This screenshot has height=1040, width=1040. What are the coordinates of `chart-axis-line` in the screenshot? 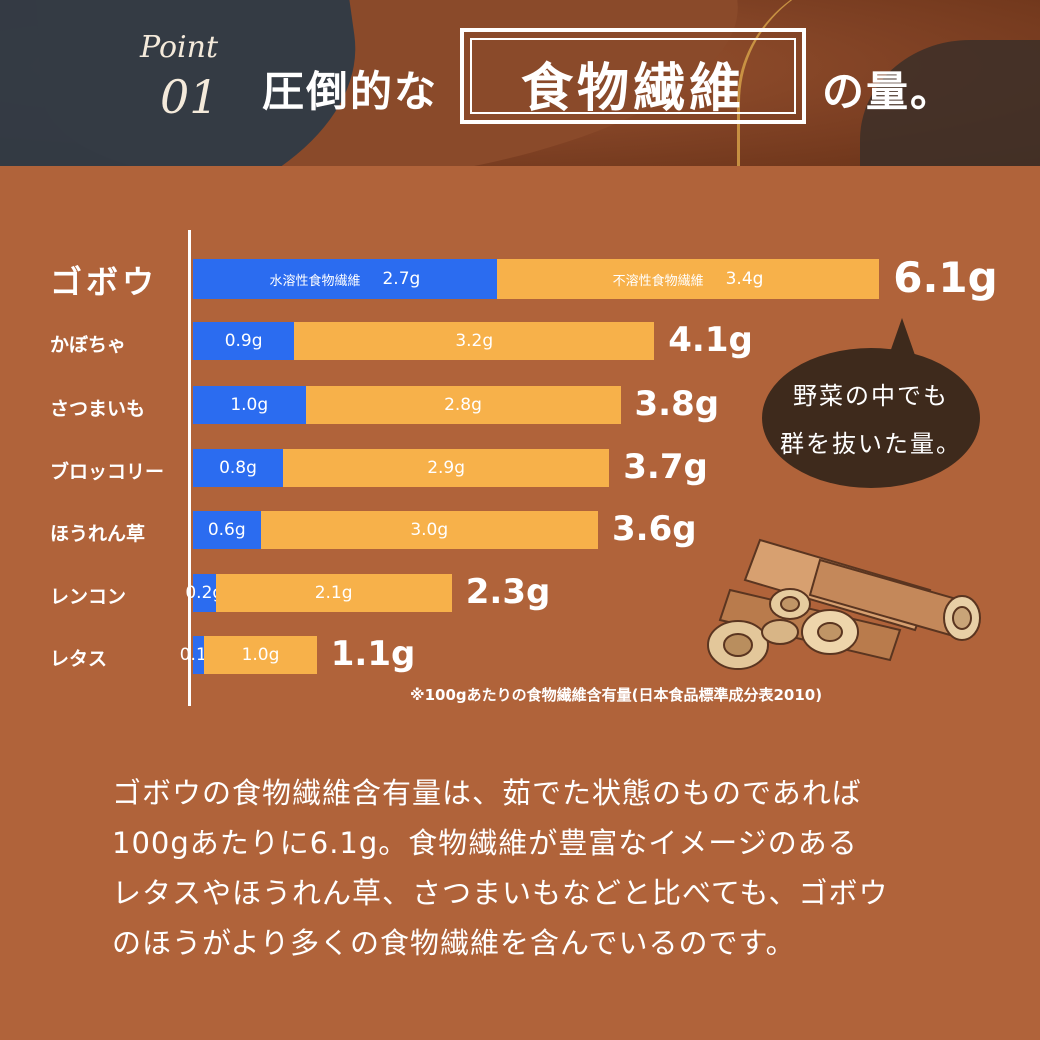 It's located at (189, 468).